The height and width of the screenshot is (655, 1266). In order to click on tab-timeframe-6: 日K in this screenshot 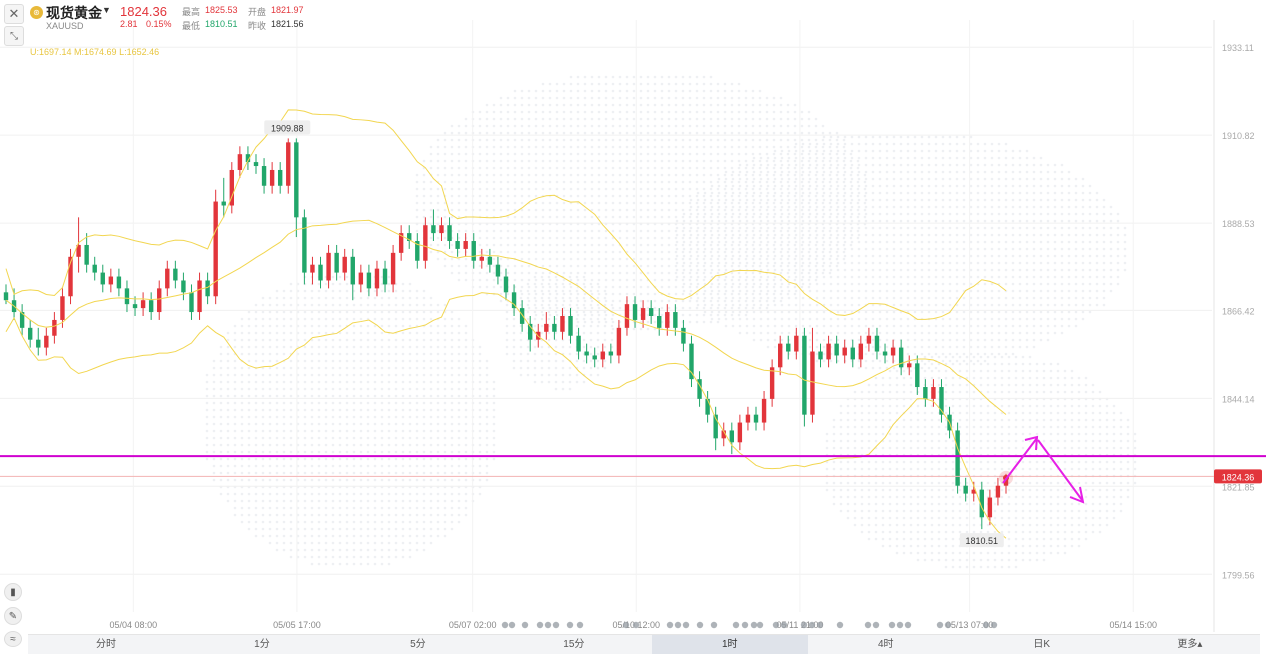, I will do `click(1042, 644)`.